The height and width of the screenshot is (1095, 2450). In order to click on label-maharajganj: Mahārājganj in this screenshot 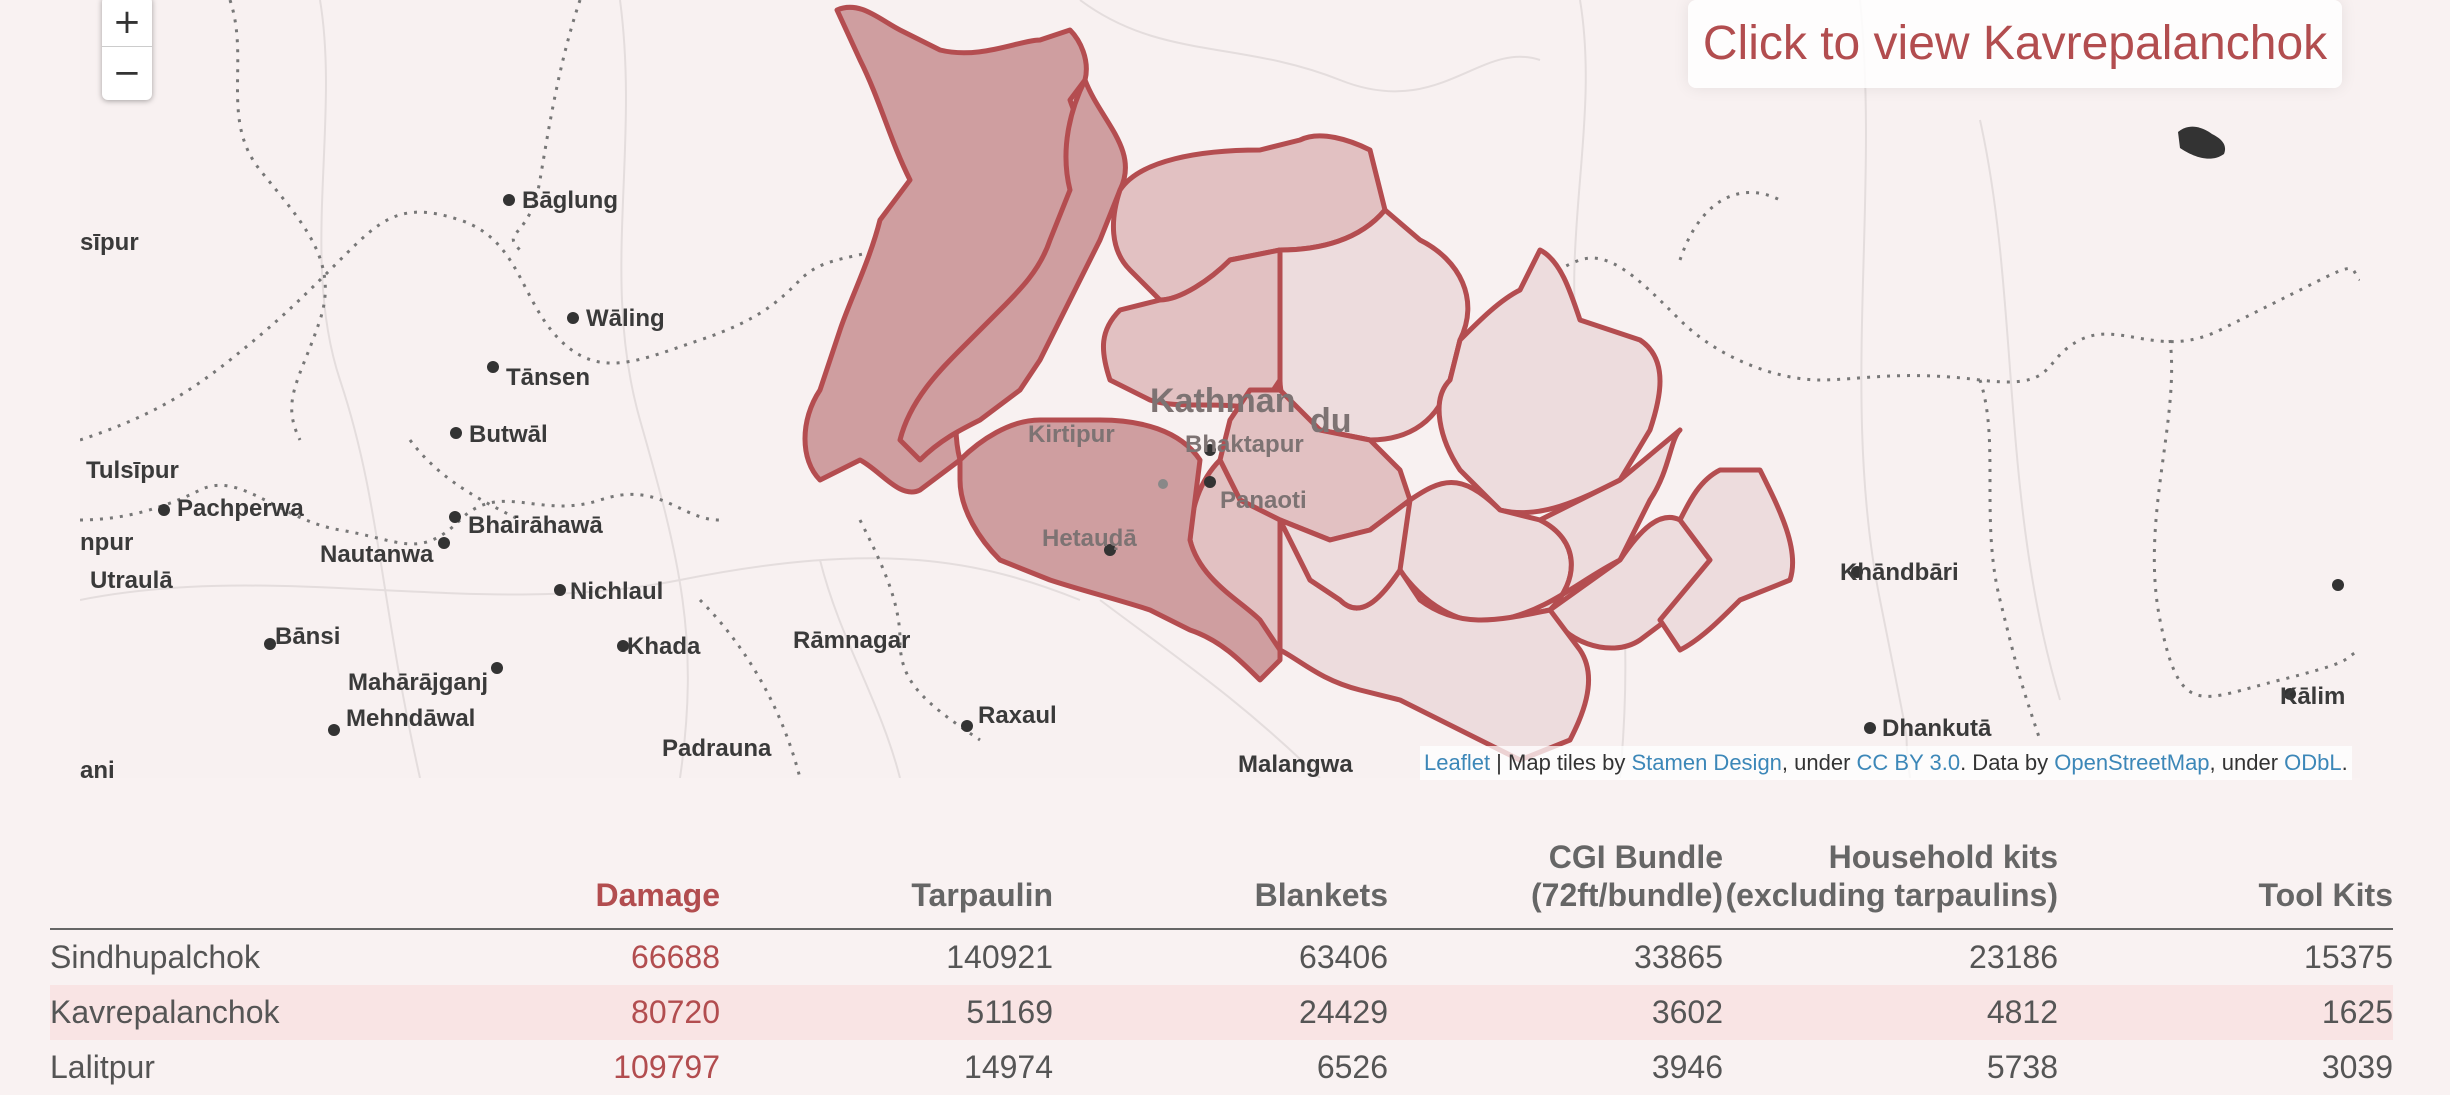, I will do `click(418, 682)`.